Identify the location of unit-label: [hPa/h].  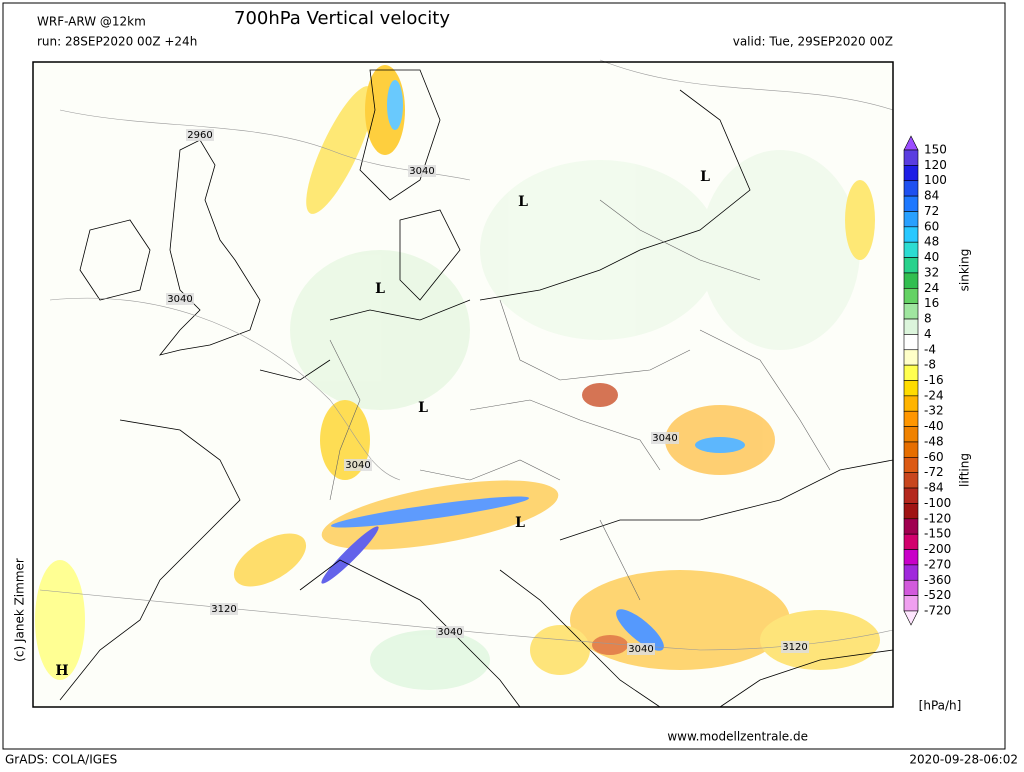
(940, 706).